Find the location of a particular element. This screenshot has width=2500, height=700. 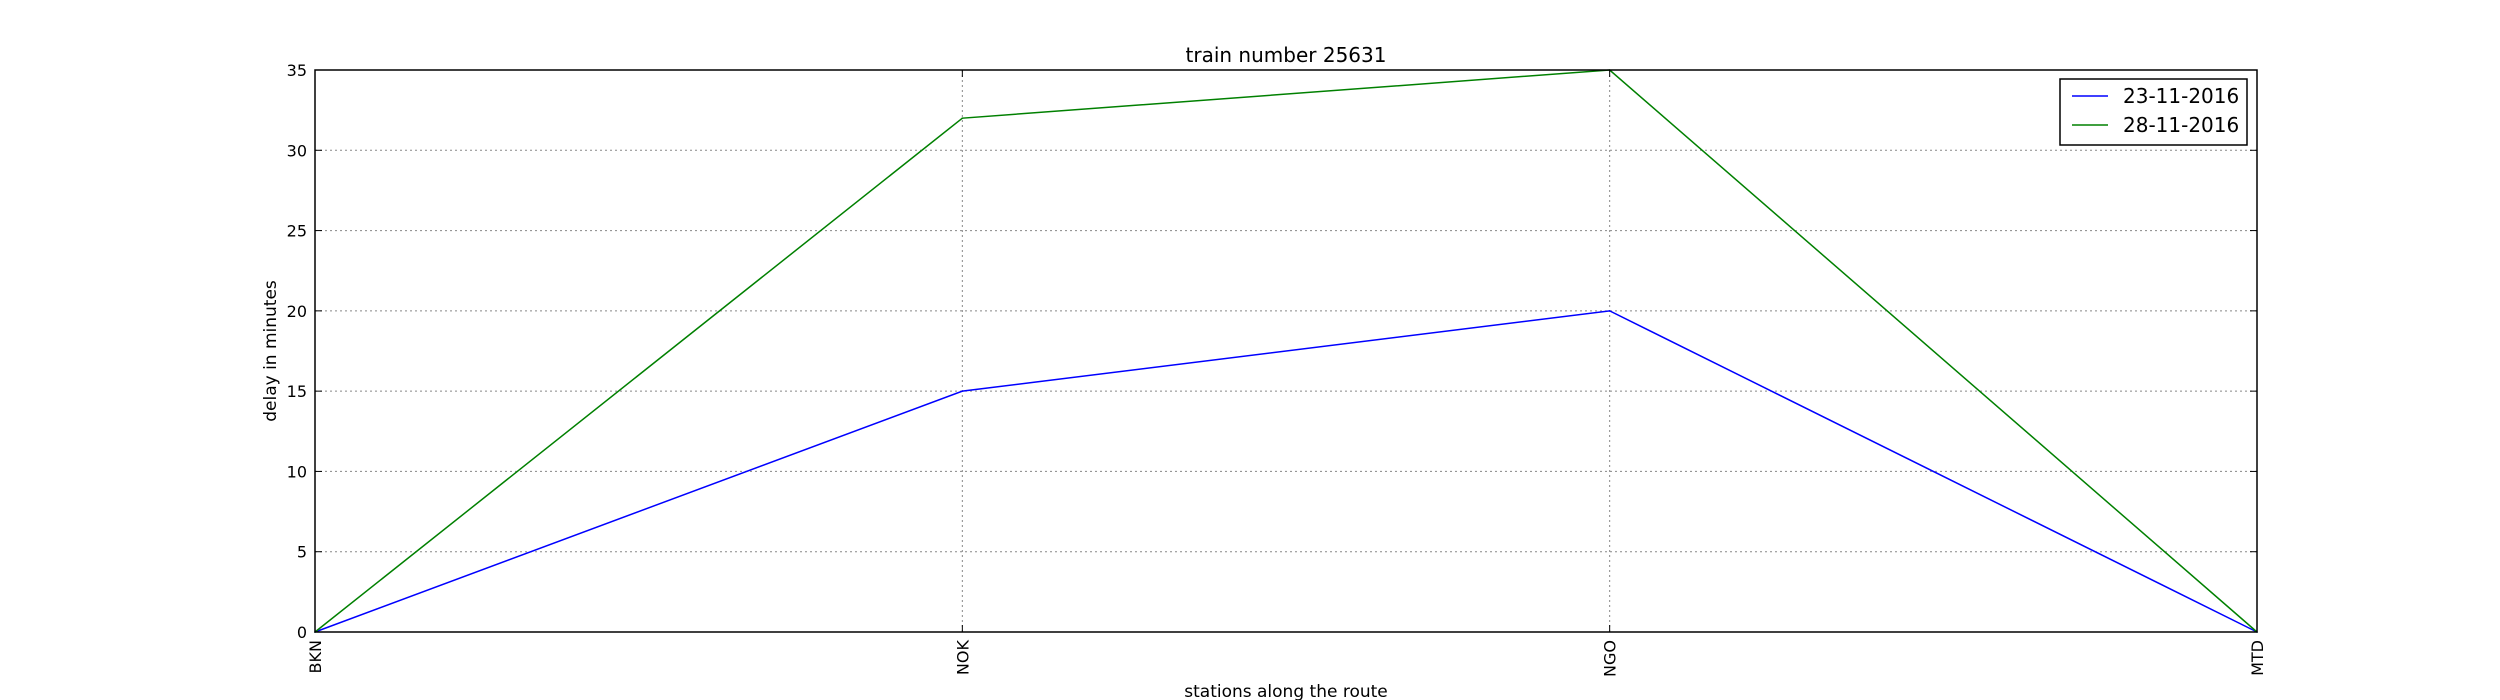

x-tick-label: BKN is located at coordinates (315, 656).